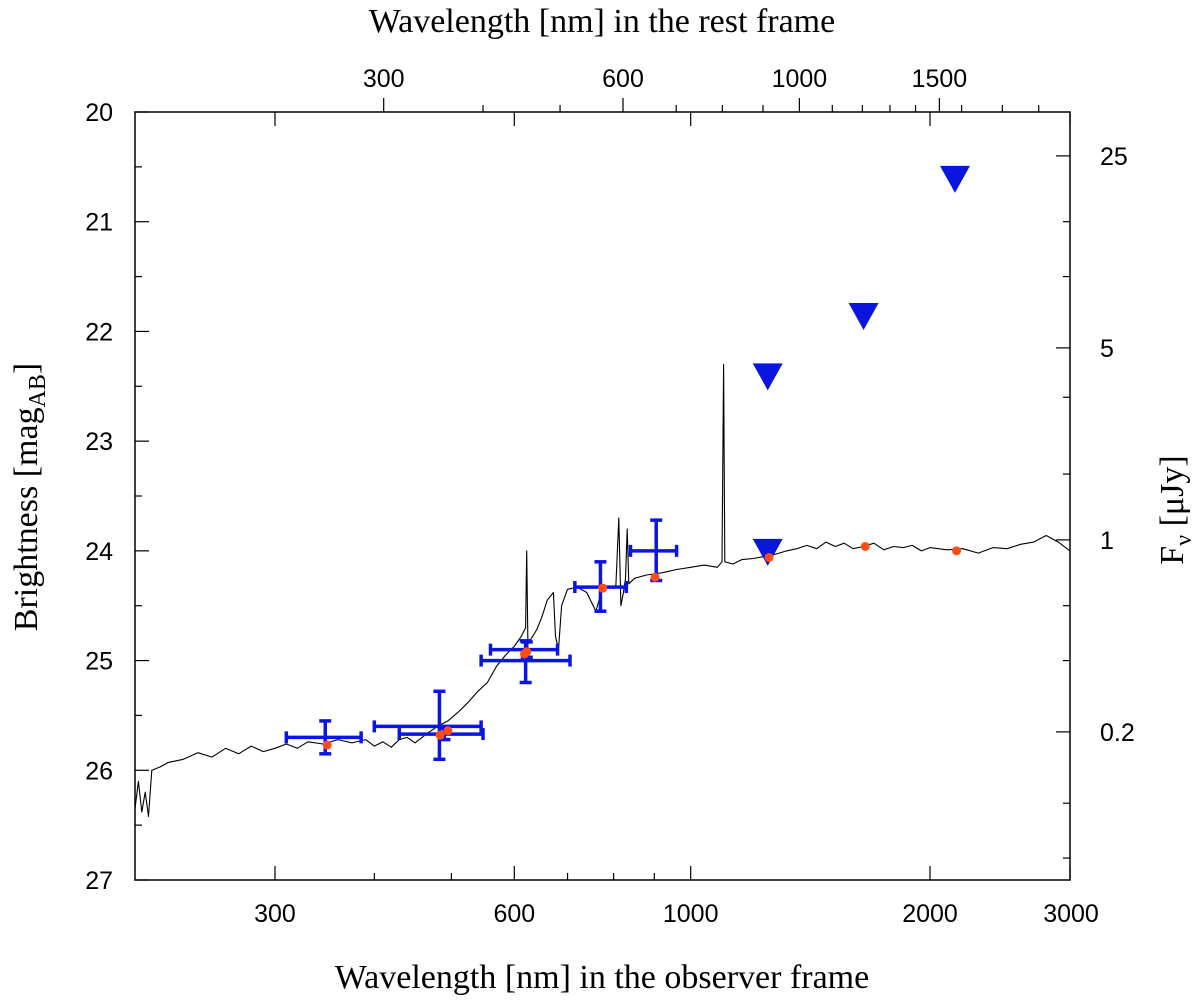 The image size is (1200, 1001). Describe the element at coordinates (1172, 555) in the screenshot. I see `right-axis-title-main: F` at that location.